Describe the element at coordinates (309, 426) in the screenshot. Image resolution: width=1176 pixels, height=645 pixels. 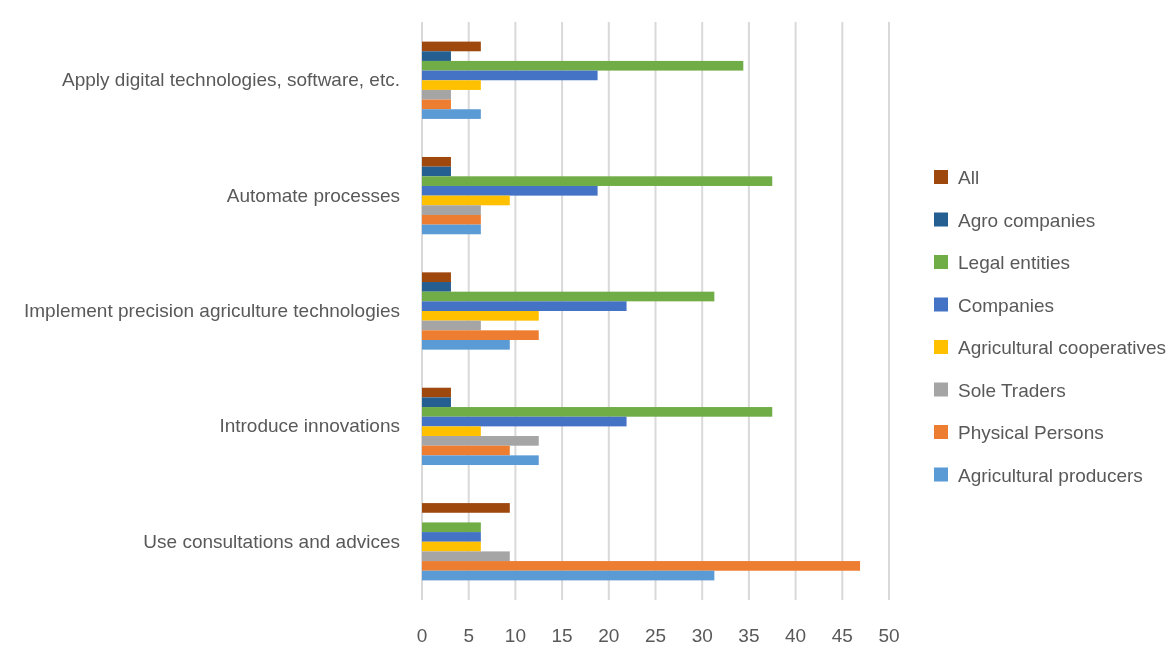
I see `y-tick-label: Introduce innovations` at that location.